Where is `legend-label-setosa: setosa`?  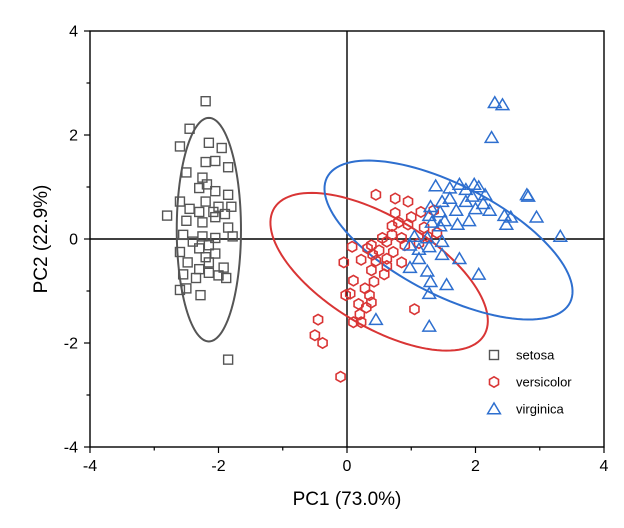 legend-label-setosa: setosa is located at coordinates (535, 355).